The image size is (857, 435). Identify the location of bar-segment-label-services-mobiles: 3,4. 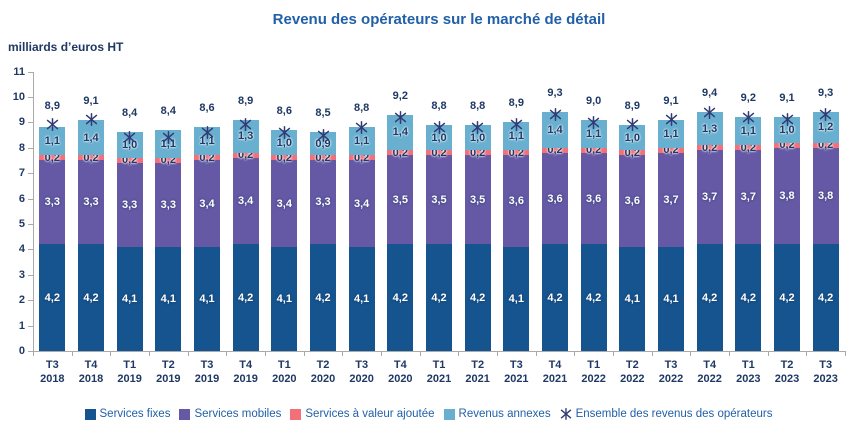
(246, 201).